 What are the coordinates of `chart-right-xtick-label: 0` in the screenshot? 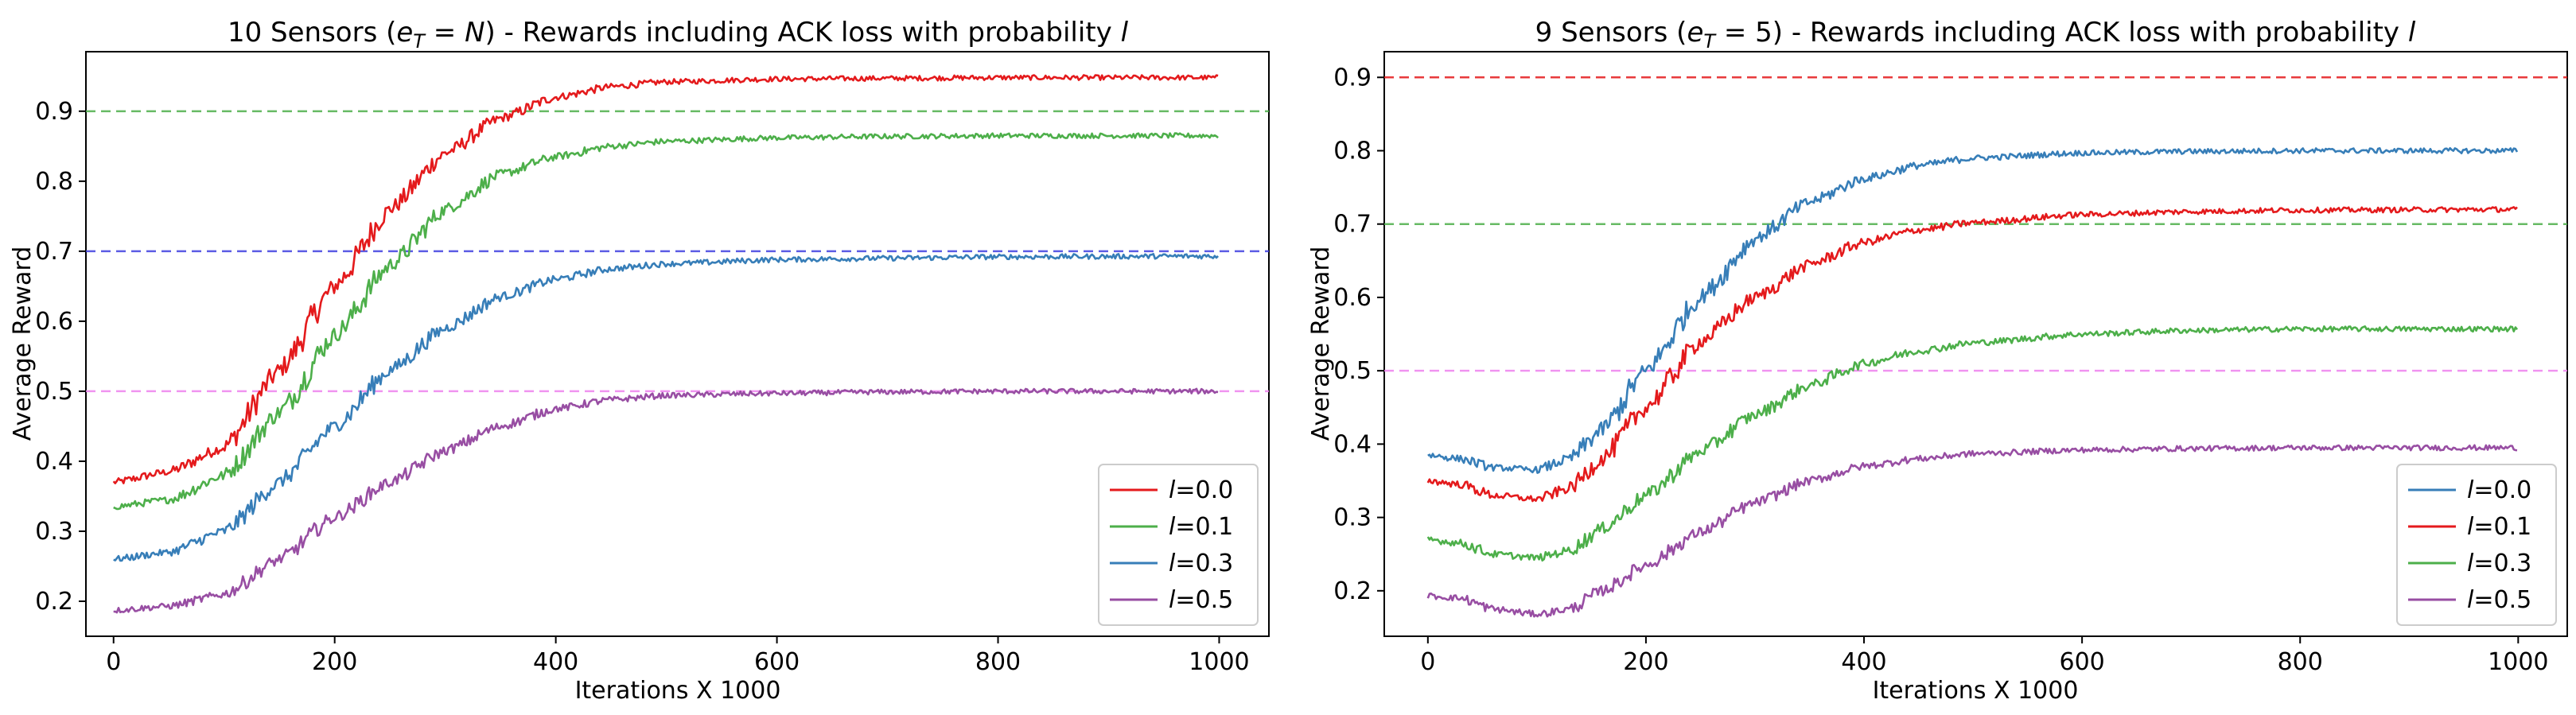 It's located at (1428, 662).